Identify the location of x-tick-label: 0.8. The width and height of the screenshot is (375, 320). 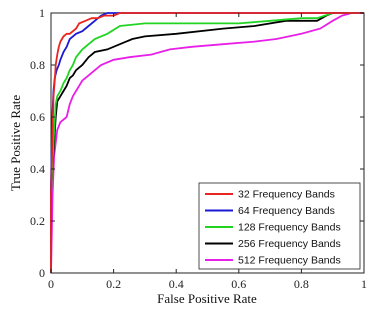
(301, 284).